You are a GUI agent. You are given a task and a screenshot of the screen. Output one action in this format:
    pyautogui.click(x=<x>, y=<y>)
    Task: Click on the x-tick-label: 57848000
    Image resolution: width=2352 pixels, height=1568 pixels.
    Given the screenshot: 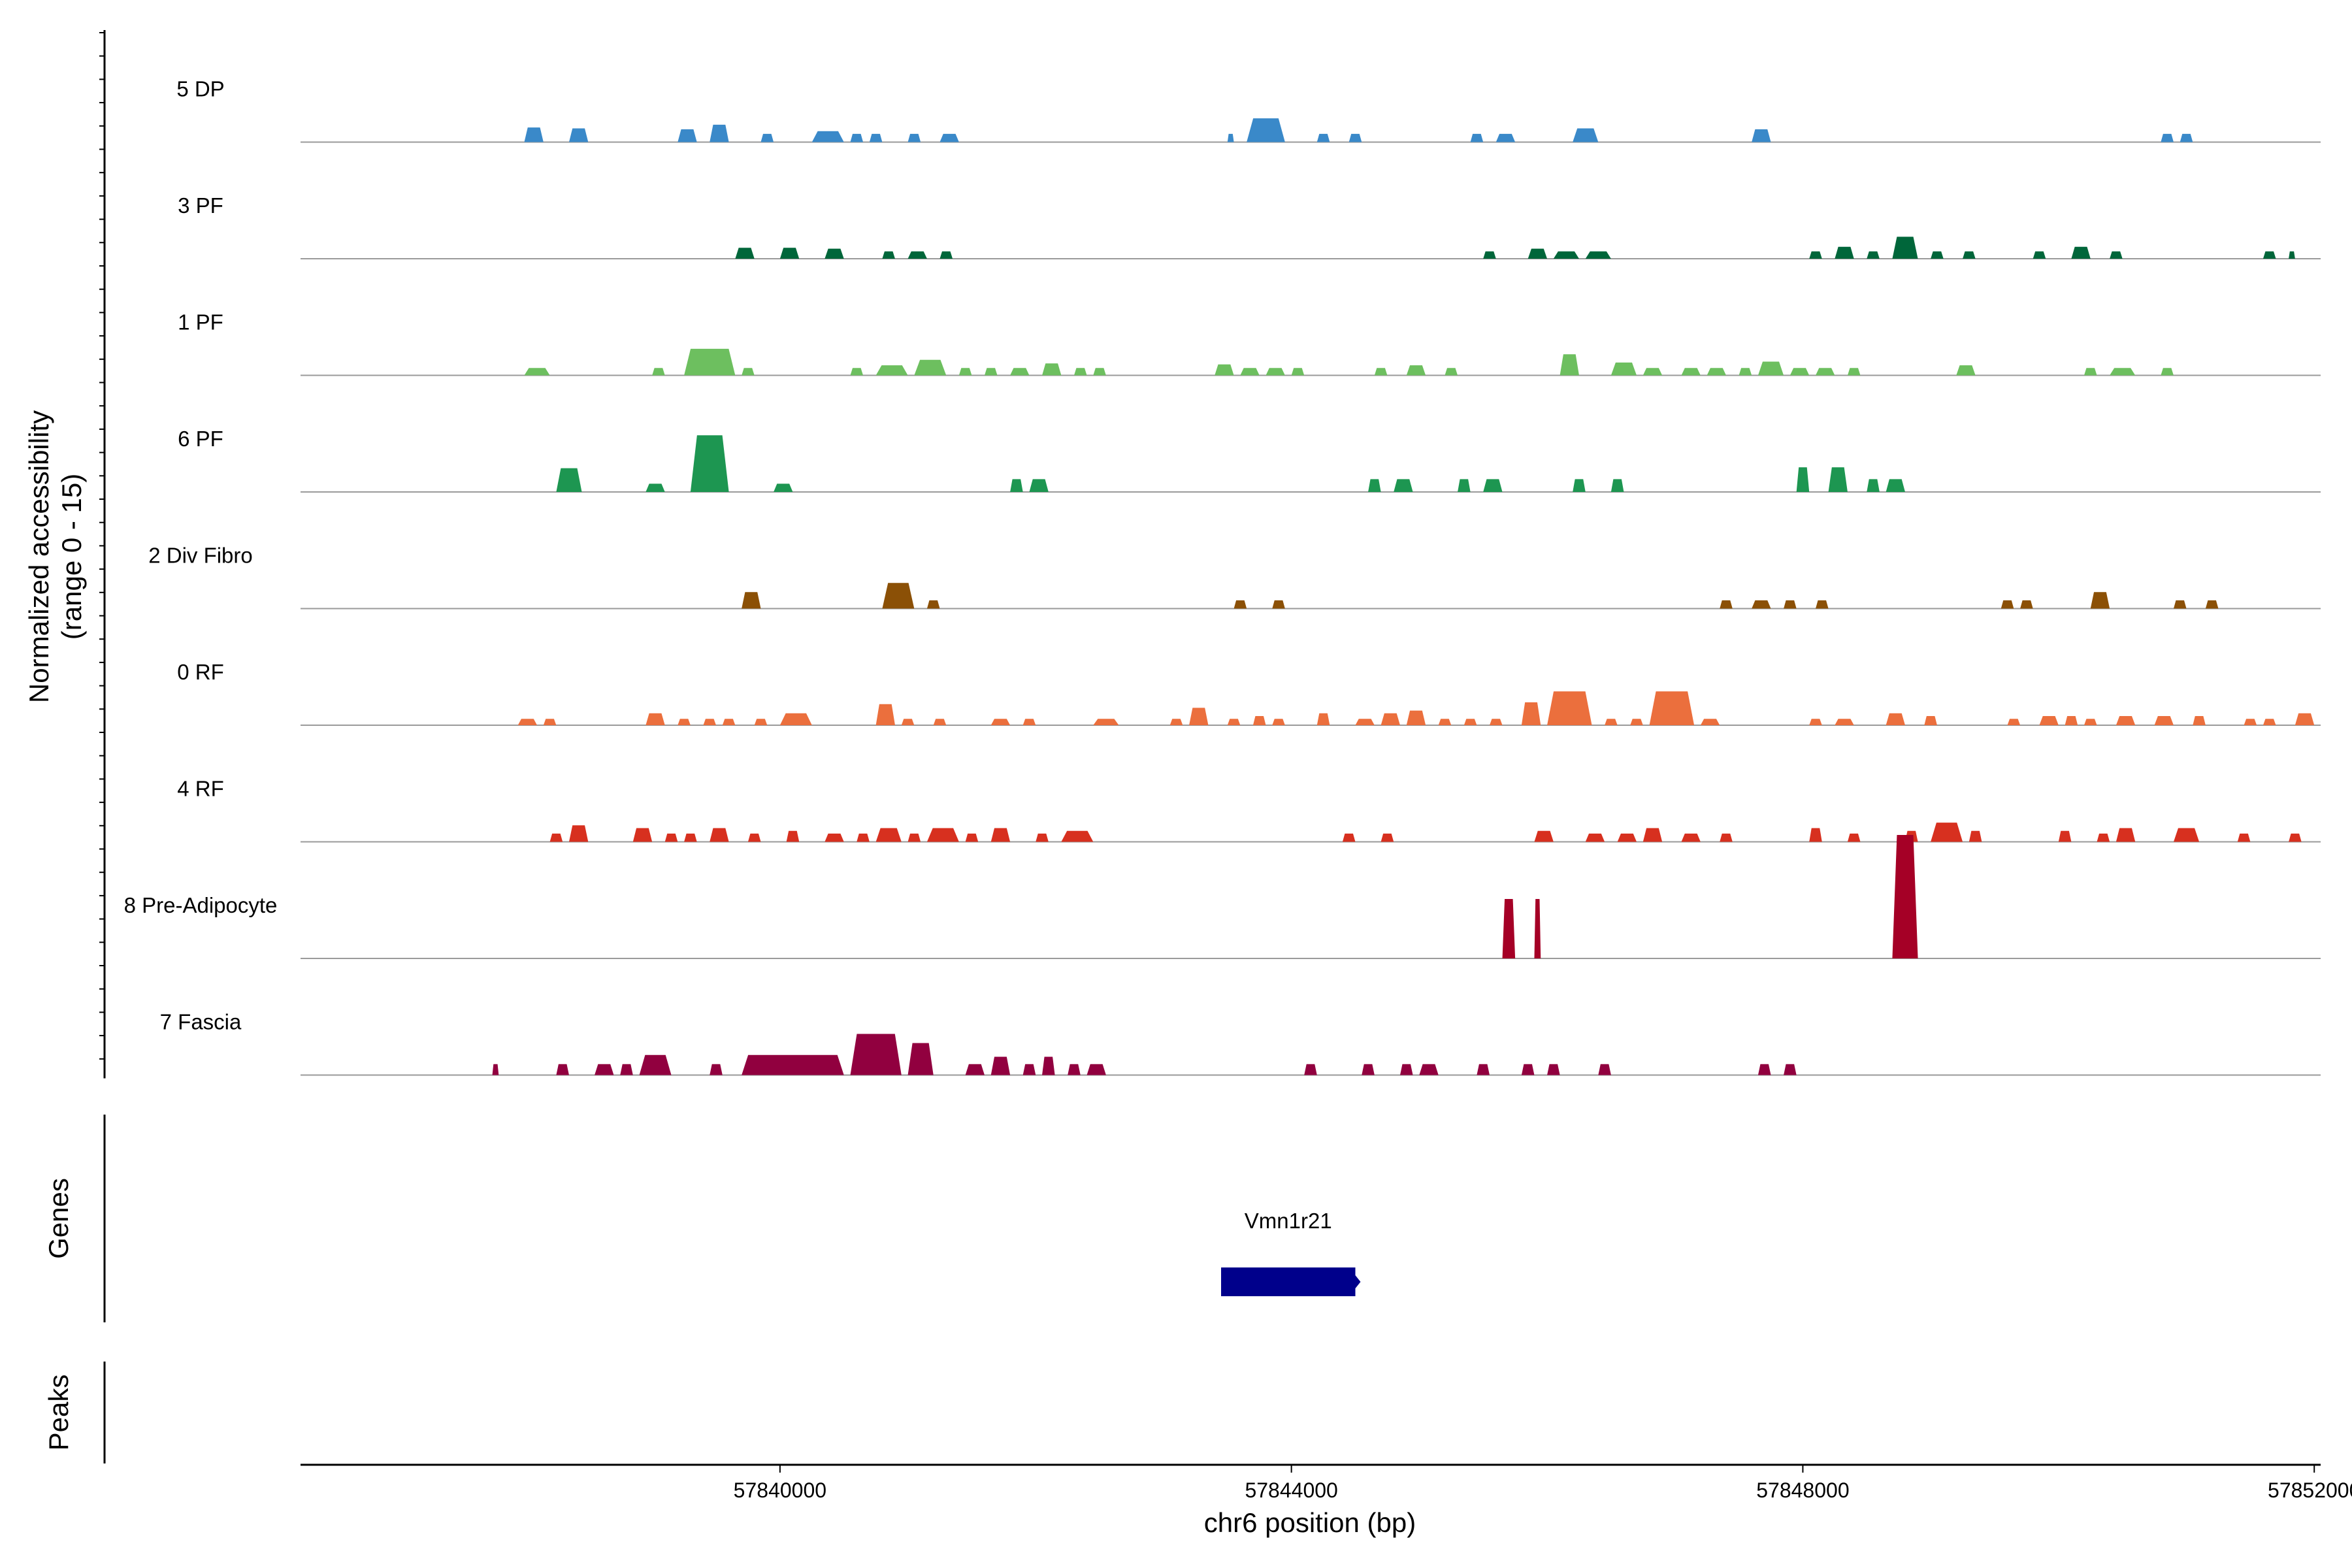 What is the action you would take?
    pyautogui.click(x=1802, y=1490)
    